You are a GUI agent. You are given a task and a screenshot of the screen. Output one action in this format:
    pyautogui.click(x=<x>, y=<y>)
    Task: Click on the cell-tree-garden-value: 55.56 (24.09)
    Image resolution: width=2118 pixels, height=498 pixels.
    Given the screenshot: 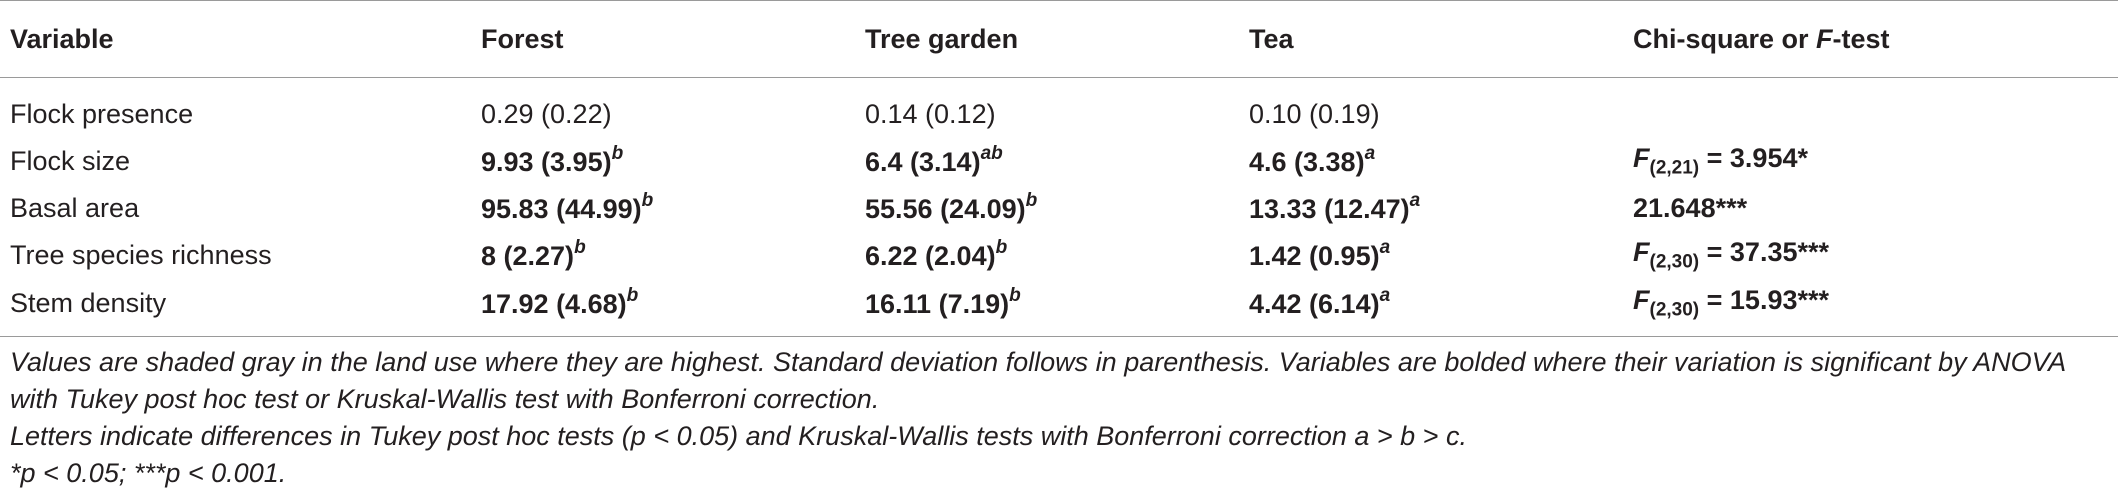 What is the action you would take?
    pyautogui.click(x=945, y=208)
    